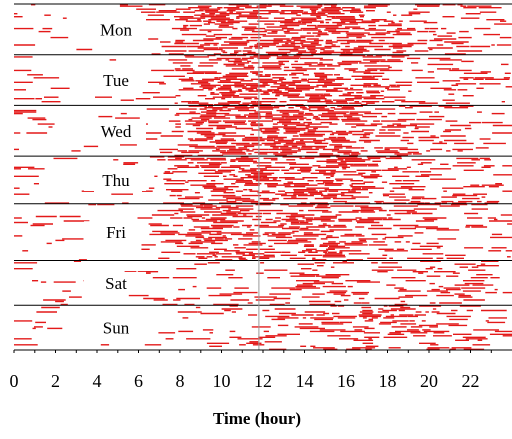 The image size is (512, 439). I want to click on day-label: Wed, so click(116, 131).